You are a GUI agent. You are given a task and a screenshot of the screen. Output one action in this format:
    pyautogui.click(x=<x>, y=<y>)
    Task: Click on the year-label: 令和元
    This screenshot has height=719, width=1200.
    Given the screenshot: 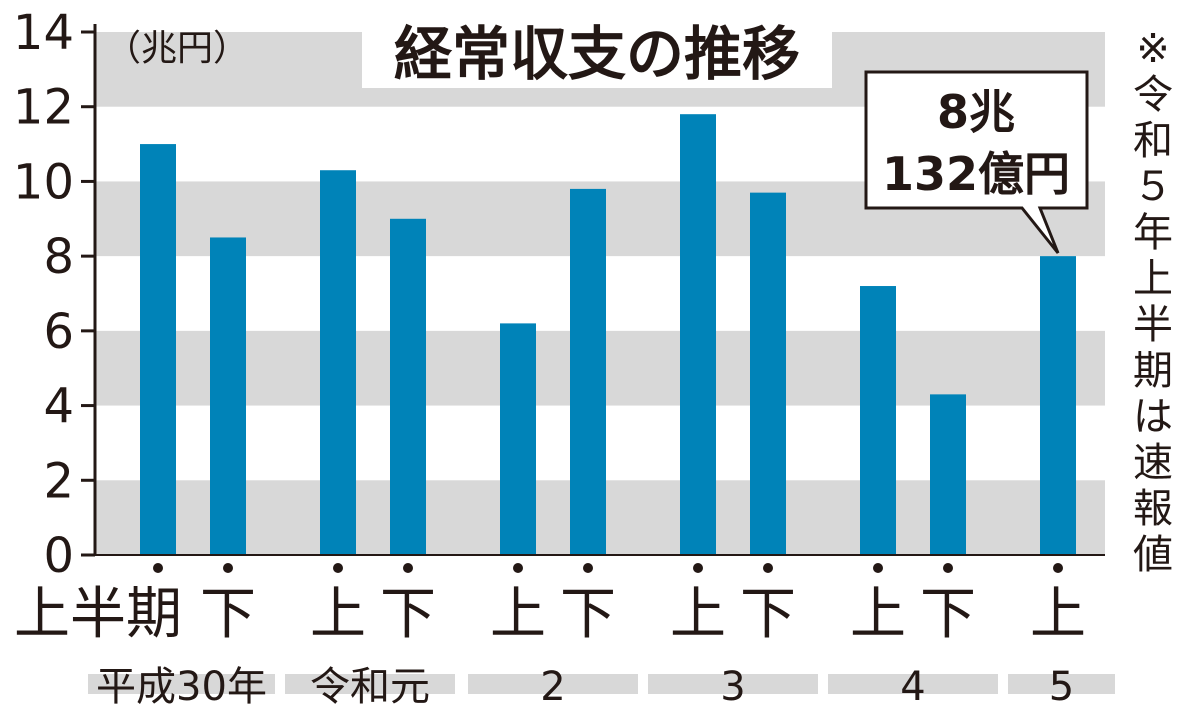 What is the action you would take?
    pyautogui.click(x=370, y=687)
    